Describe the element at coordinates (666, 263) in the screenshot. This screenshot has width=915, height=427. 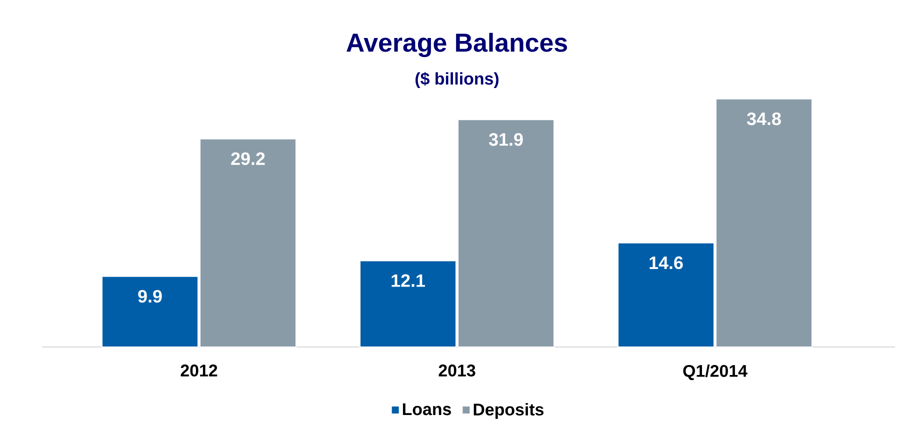
I see `data-label: 14.6` at that location.